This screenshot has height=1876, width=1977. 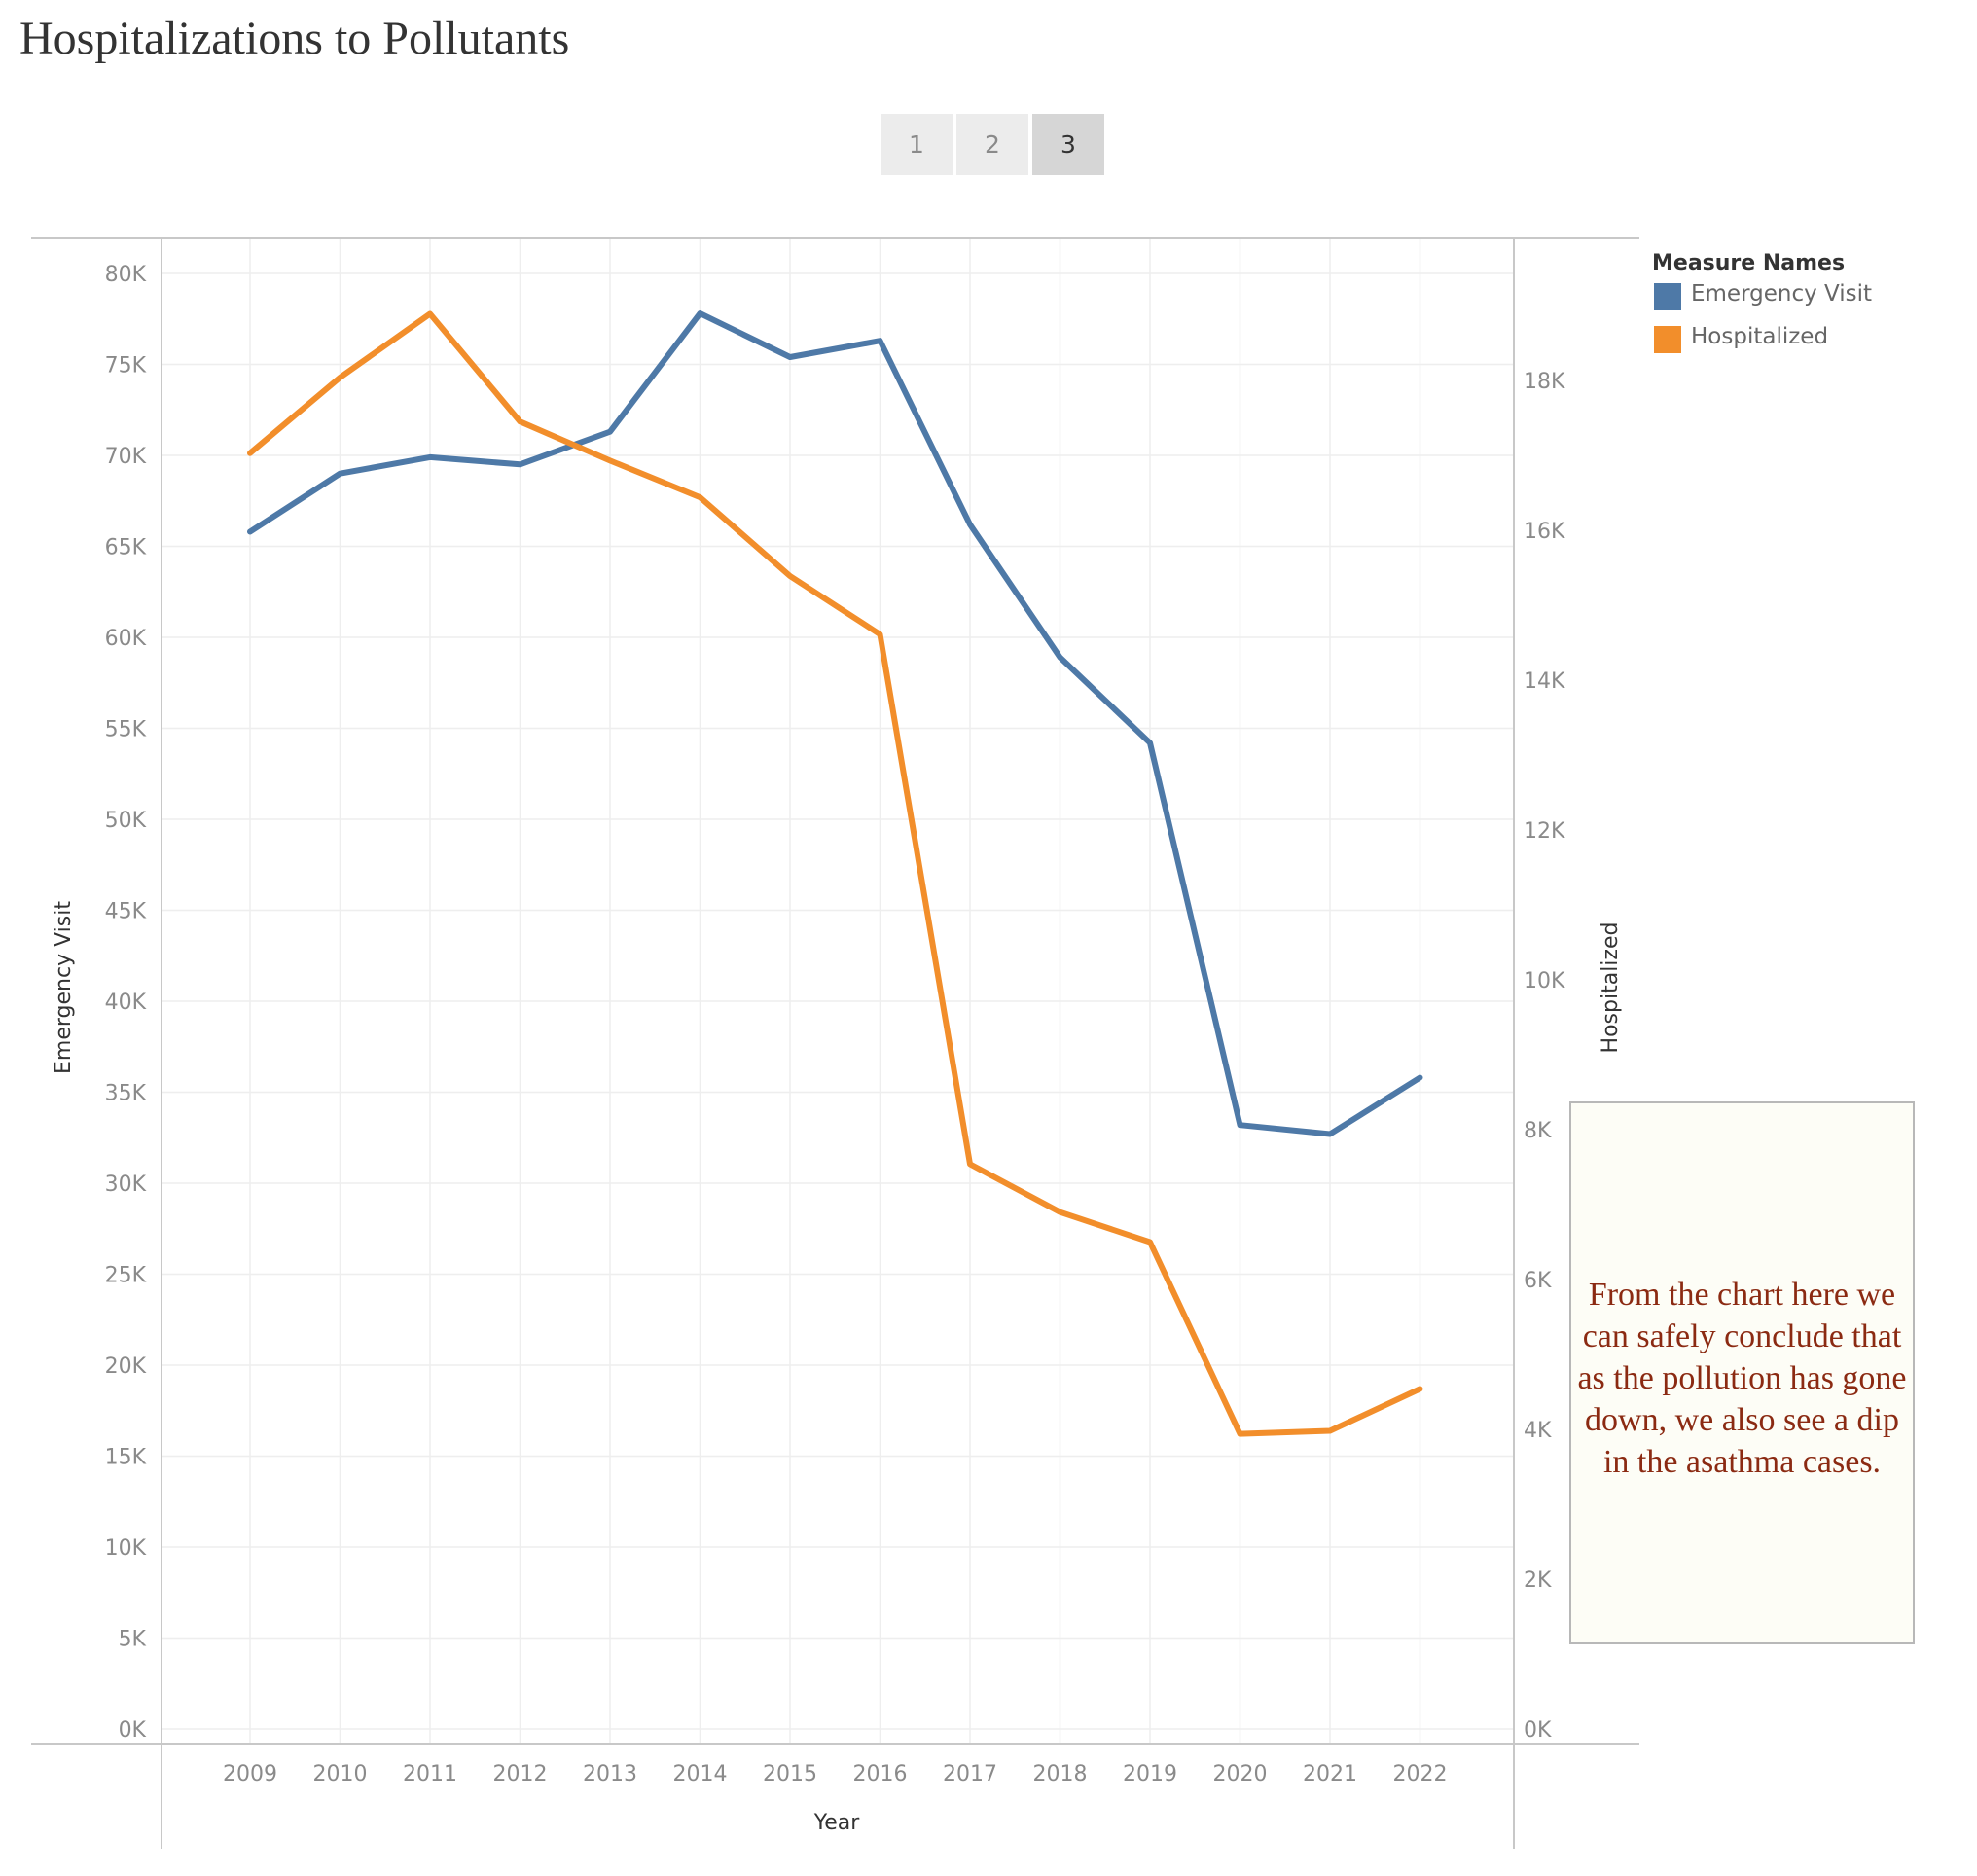 I want to click on right-tick-label: 10K, so click(x=1544, y=981).